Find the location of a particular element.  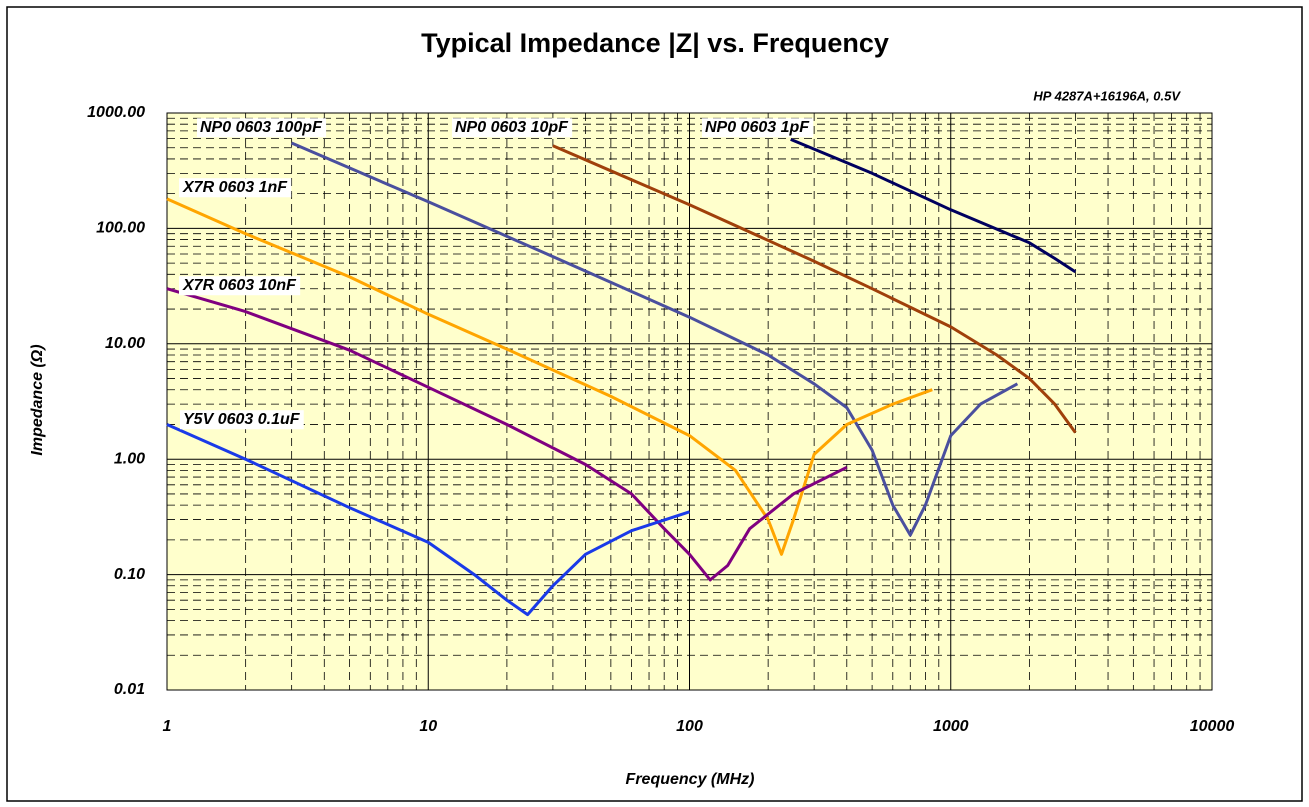

x-tick-label: 10 is located at coordinates (428, 726).